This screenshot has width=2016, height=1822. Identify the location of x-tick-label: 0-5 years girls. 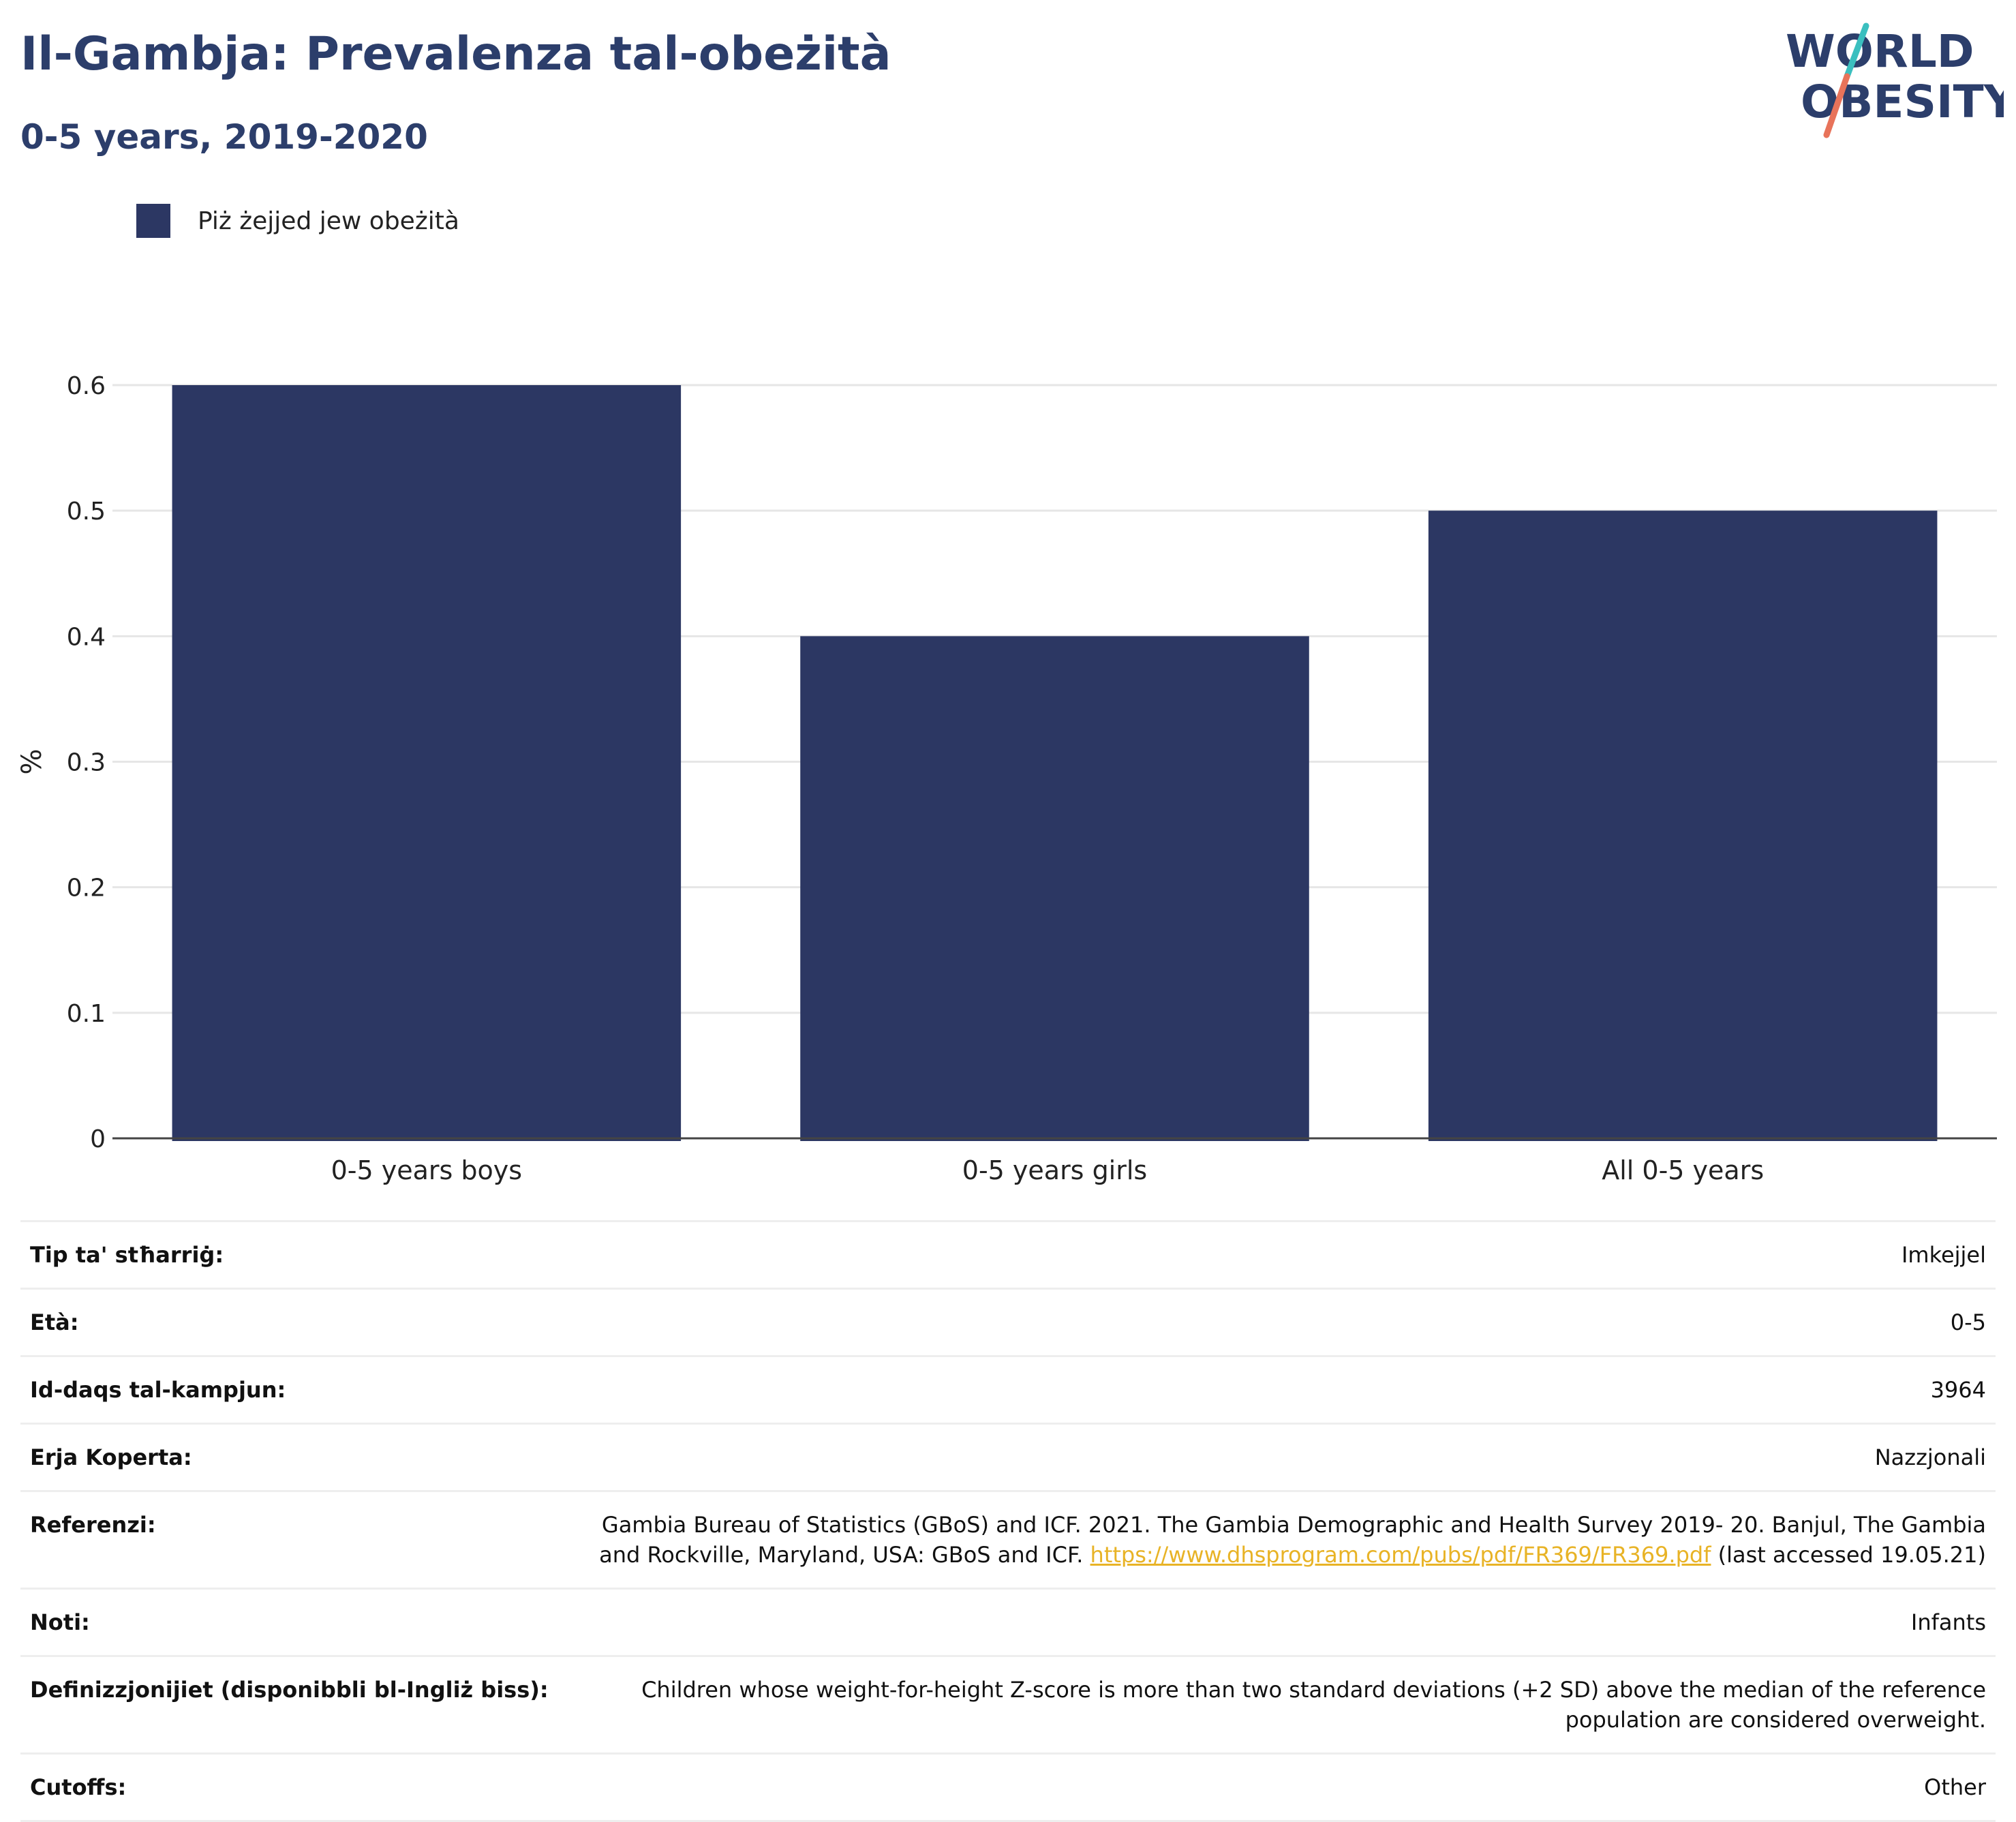
(1054, 1170).